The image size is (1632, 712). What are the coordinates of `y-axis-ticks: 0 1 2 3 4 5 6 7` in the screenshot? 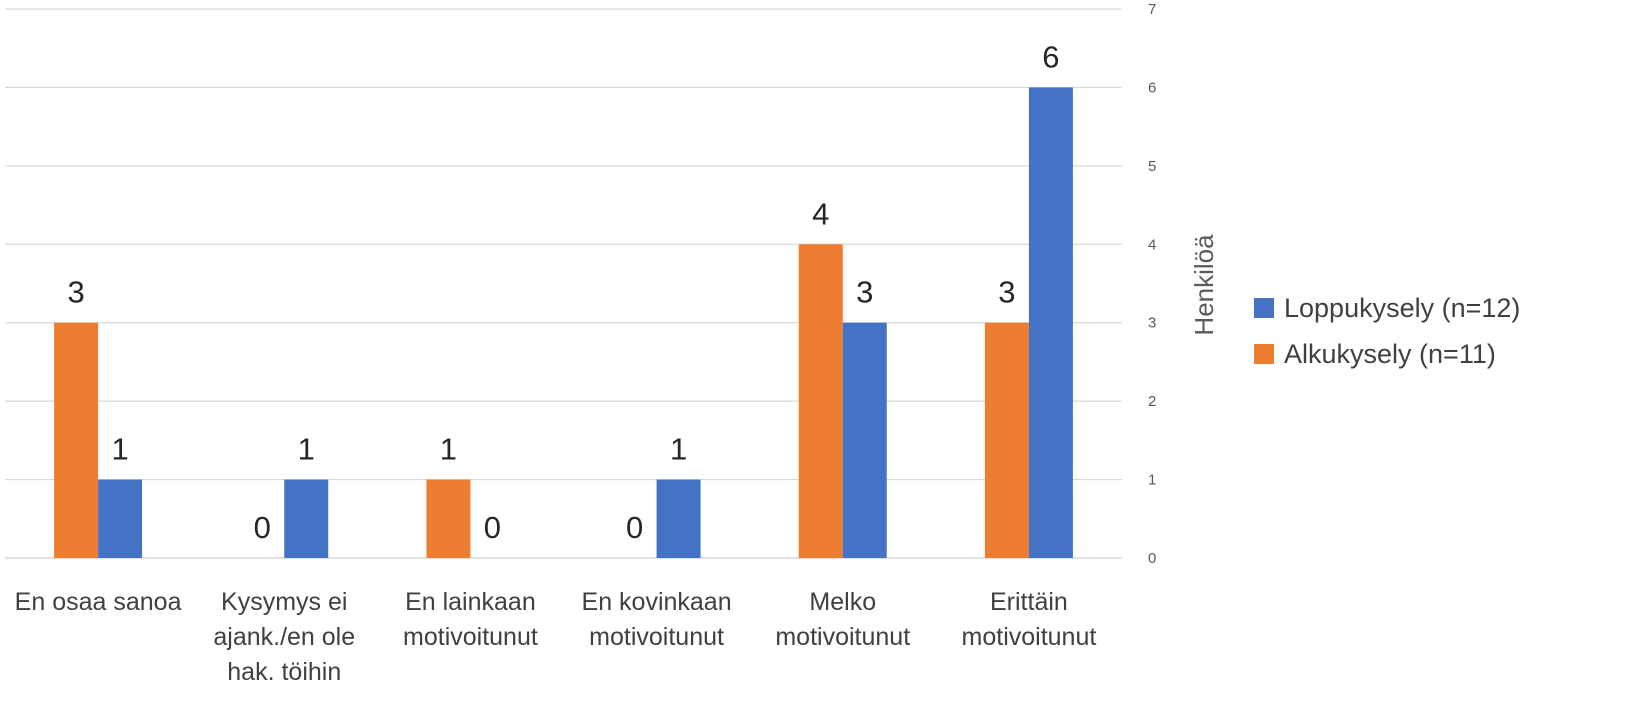 It's located at (1152, 284).